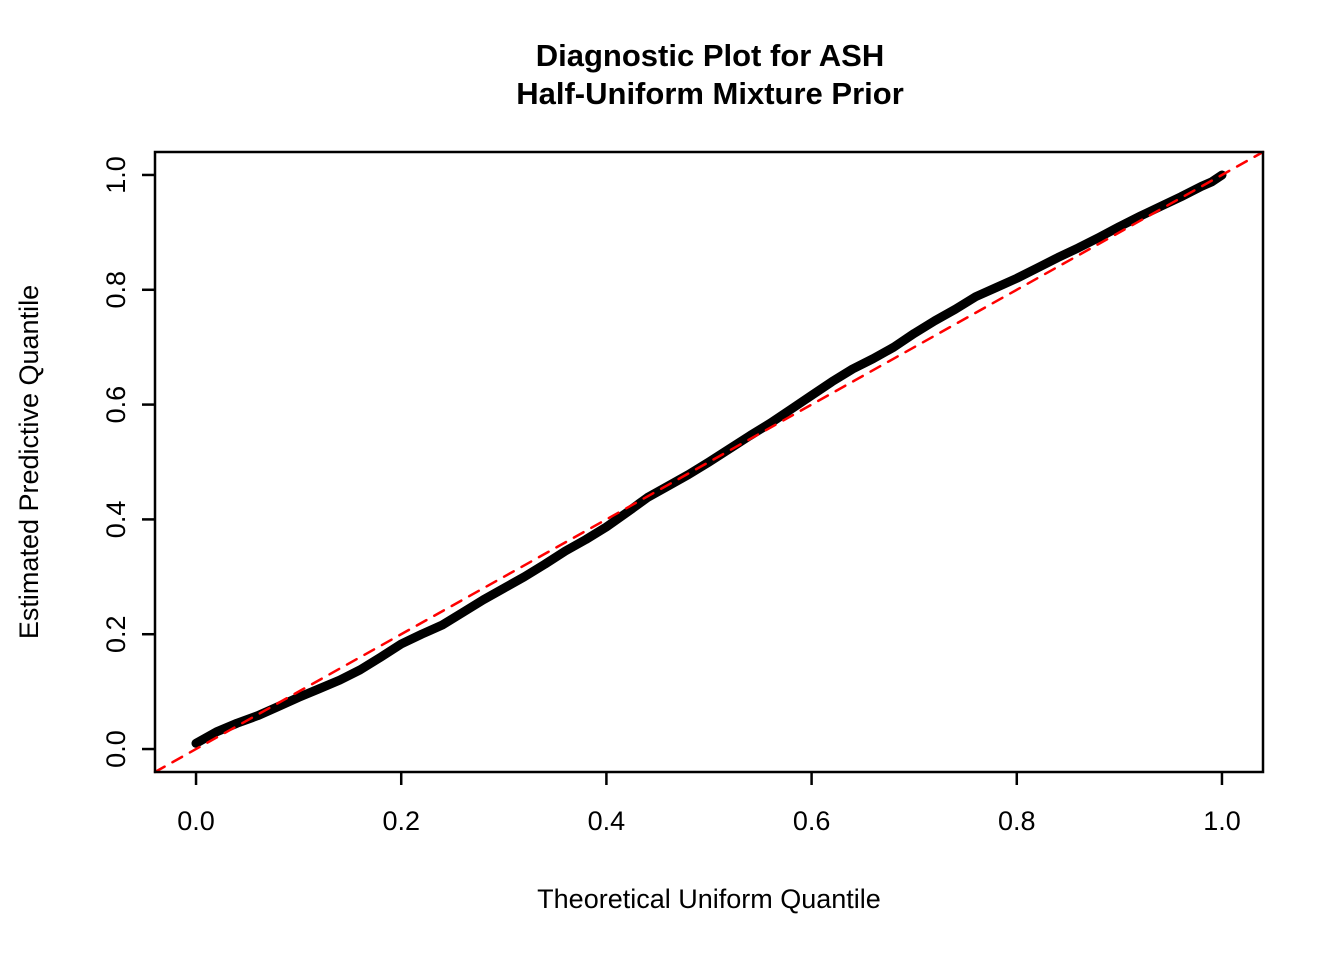 This screenshot has width=1344, height=960. I want to click on x-tick-label: 0.6, so click(812, 821).